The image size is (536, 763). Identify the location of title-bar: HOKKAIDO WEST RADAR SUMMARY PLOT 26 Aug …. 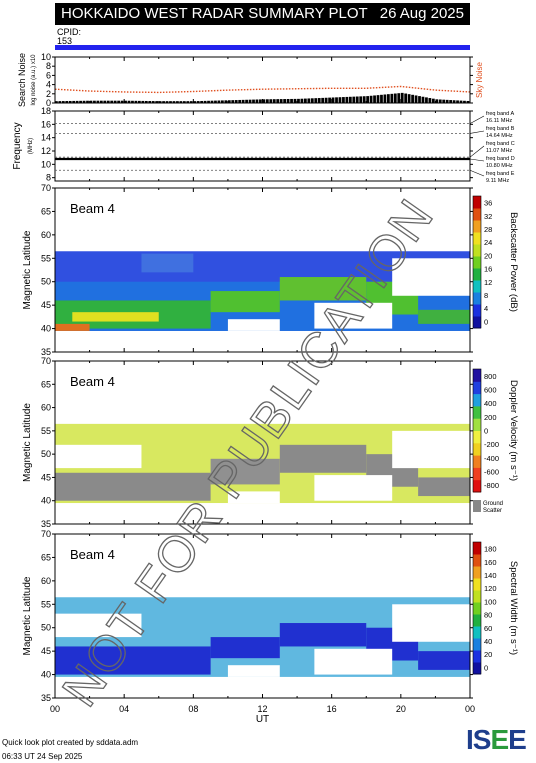
(262, 14).